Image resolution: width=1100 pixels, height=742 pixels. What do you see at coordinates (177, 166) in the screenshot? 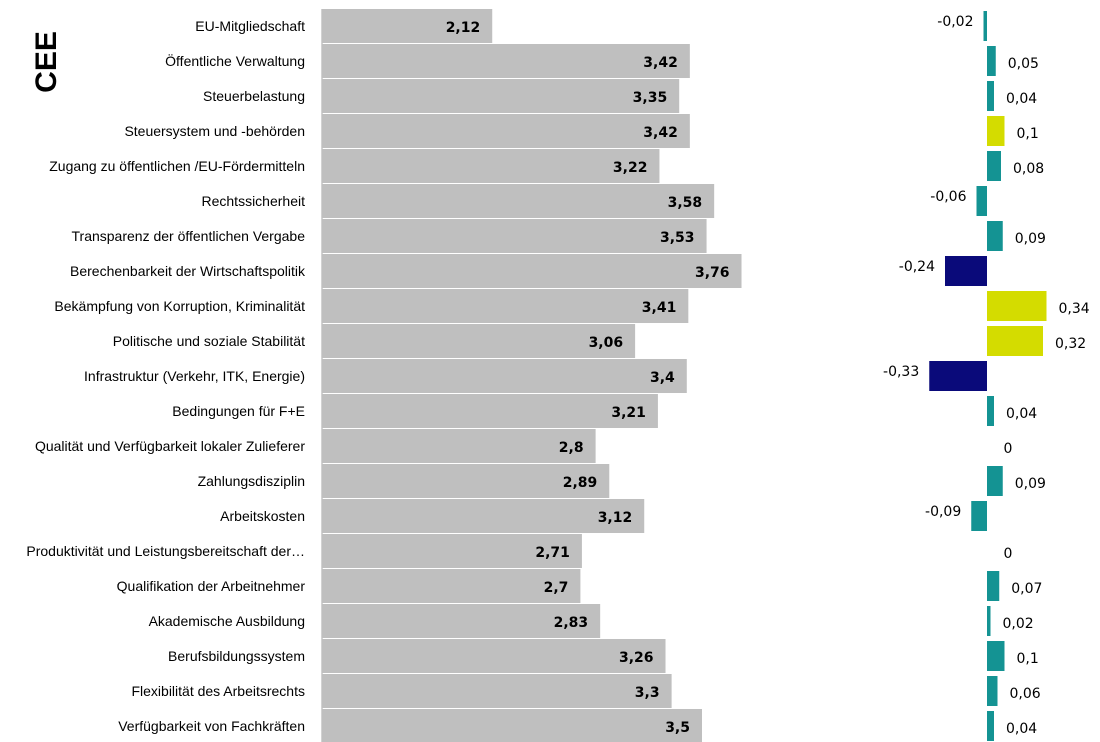
I see `category-label: Zugang zu öffentlichen /EU-Fördermitteln` at bounding box center [177, 166].